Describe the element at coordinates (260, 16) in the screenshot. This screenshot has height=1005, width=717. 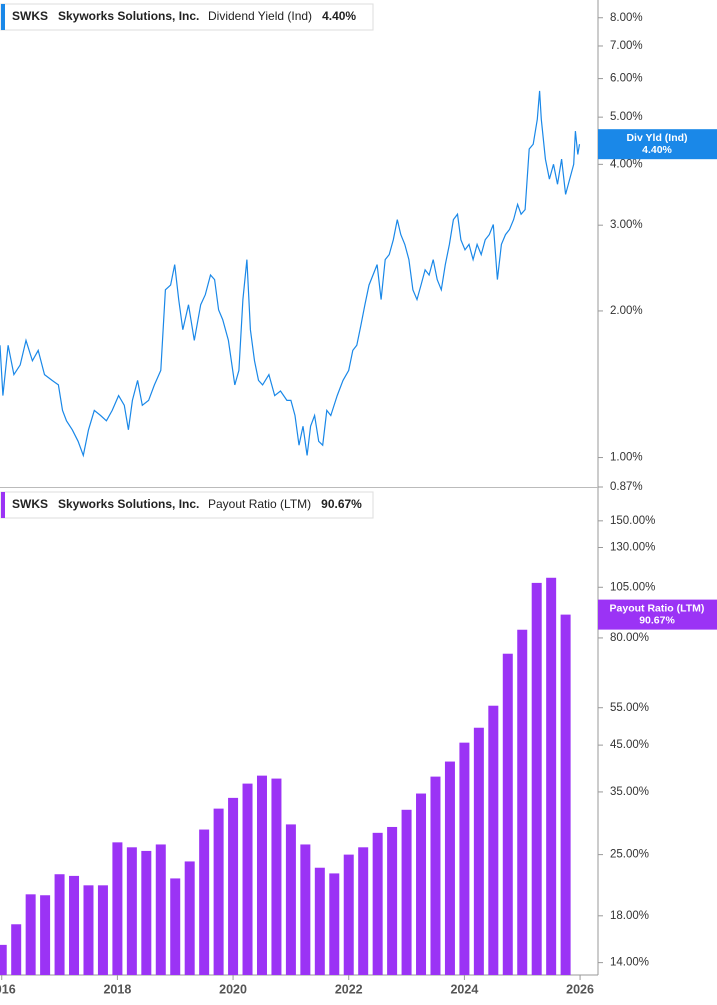
I see `legend-series: Dividend Yield (Ind)` at that location.